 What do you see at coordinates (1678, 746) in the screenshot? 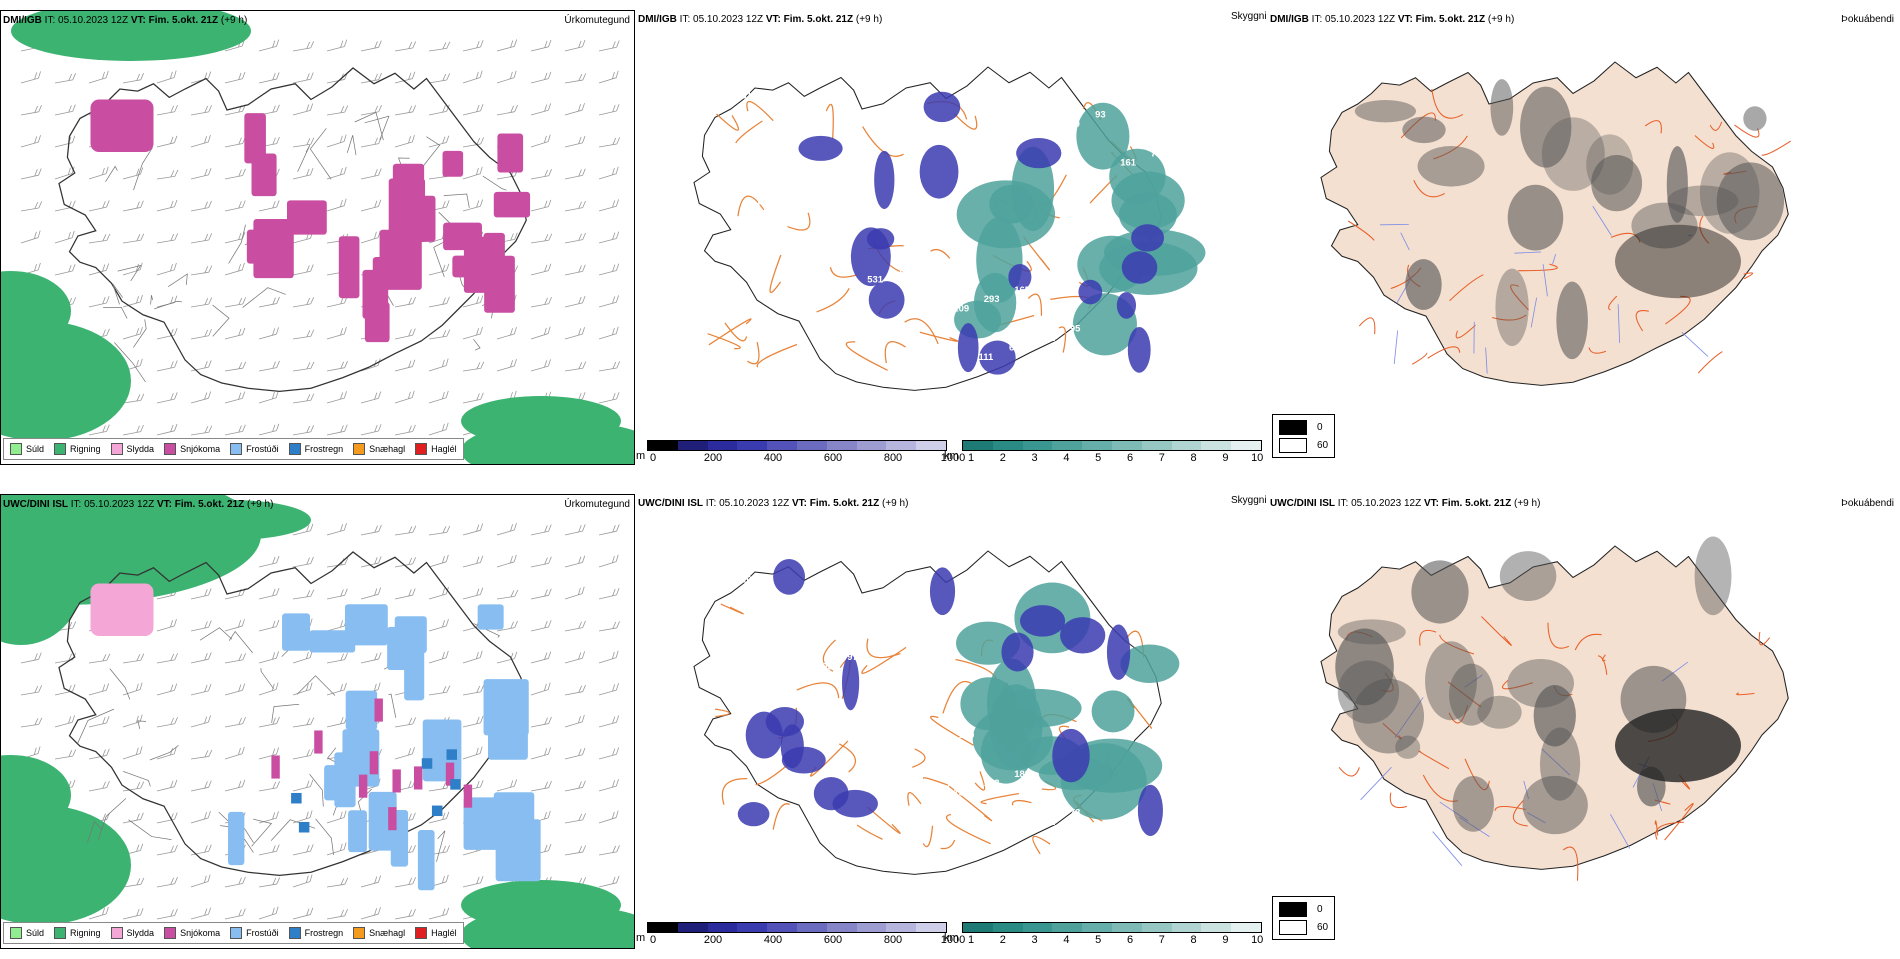
I see `fog-area-strong` at bounding box center [1678, 746].